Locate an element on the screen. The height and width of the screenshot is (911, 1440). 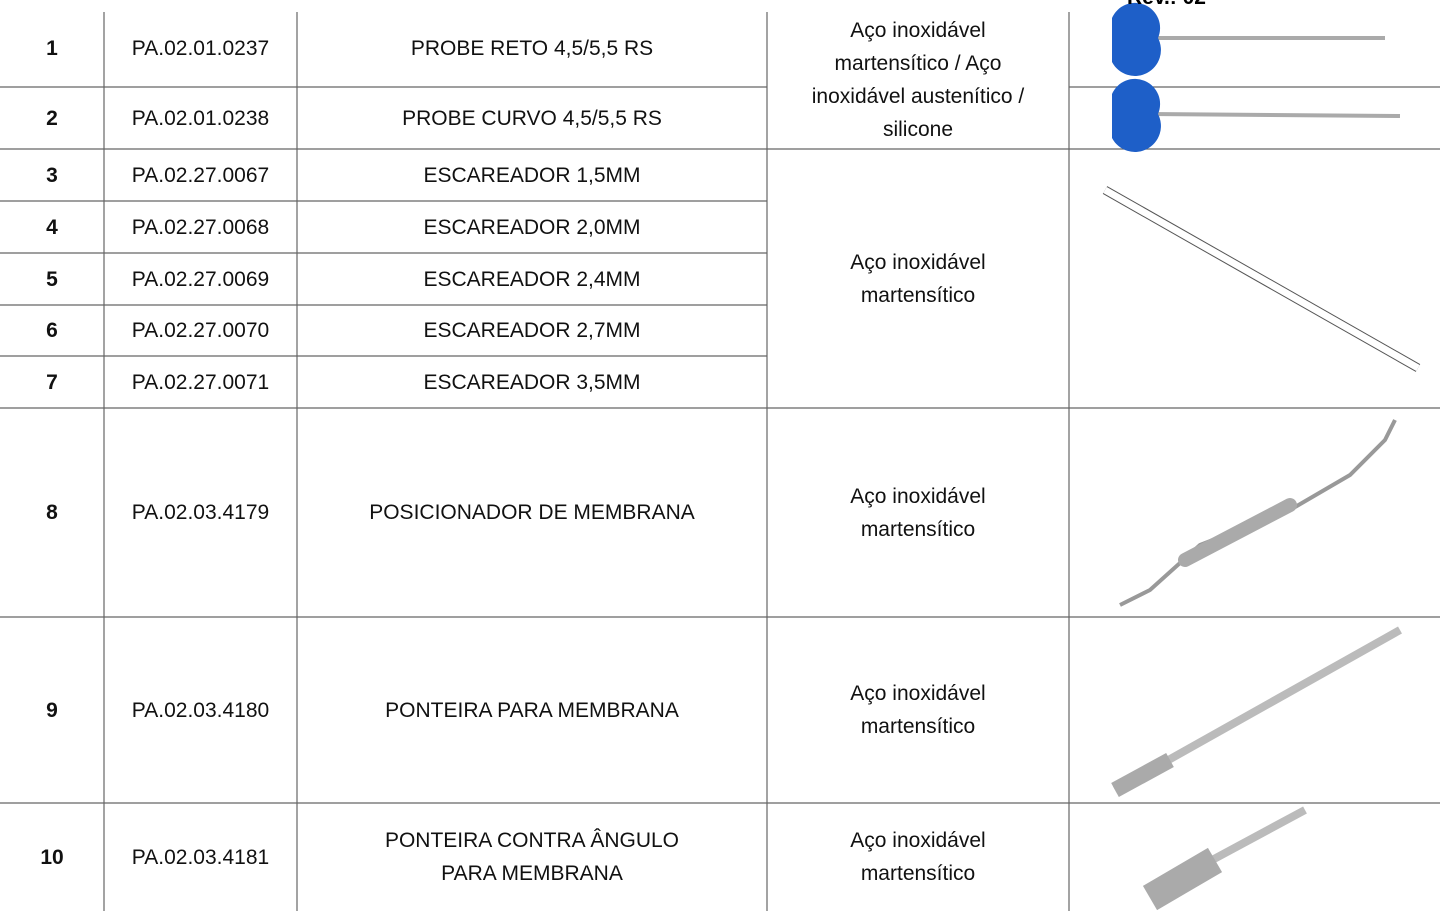
product-name: POSICIONADOR DE MEMBRANA is located at coordinates (532, 512).